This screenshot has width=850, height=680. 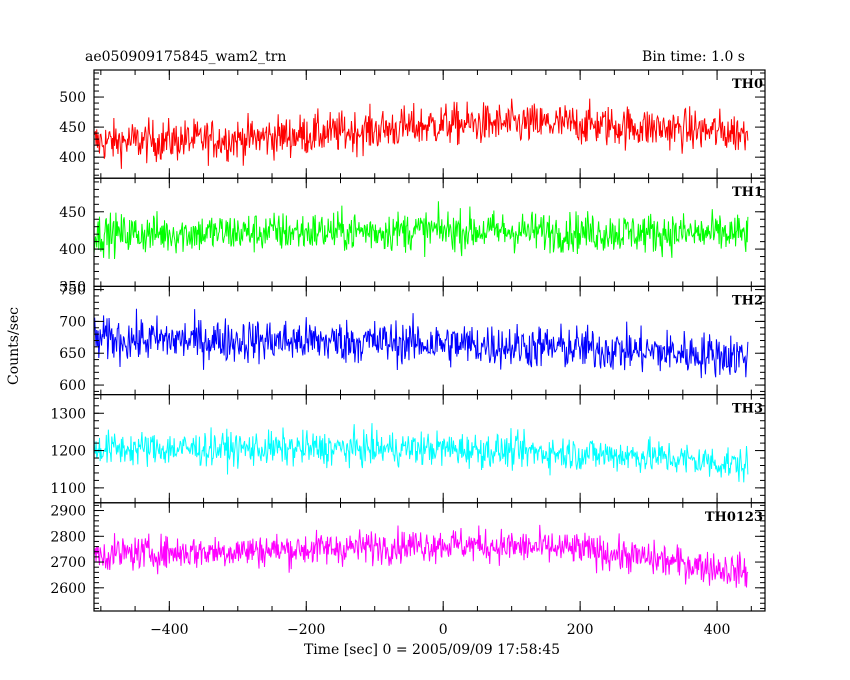 I want to click on y-tick-label: 700, so click(x=72, y=322).